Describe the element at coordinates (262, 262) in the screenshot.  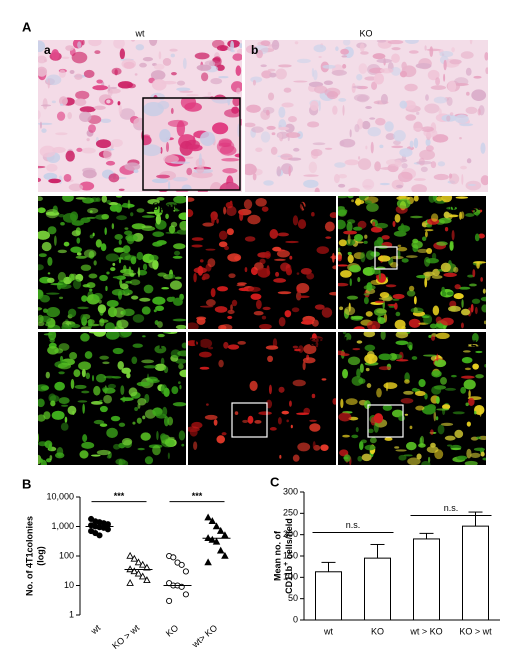
I see `micrograph` at that location.